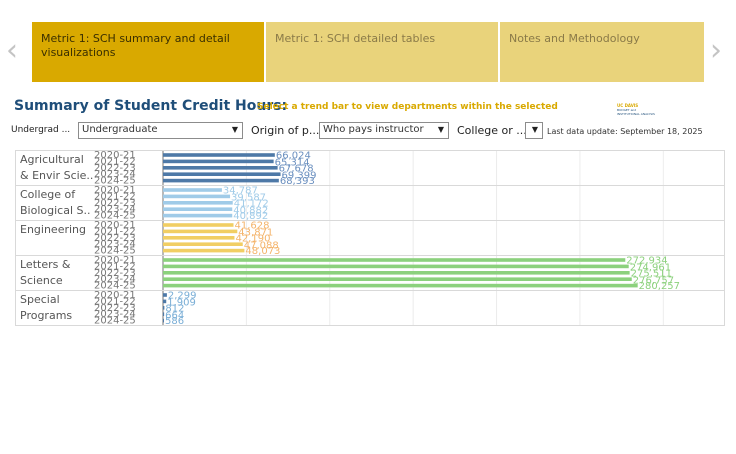  I want to click on last-update-text: Last data update: September 18, 2025, so click(625, 131).